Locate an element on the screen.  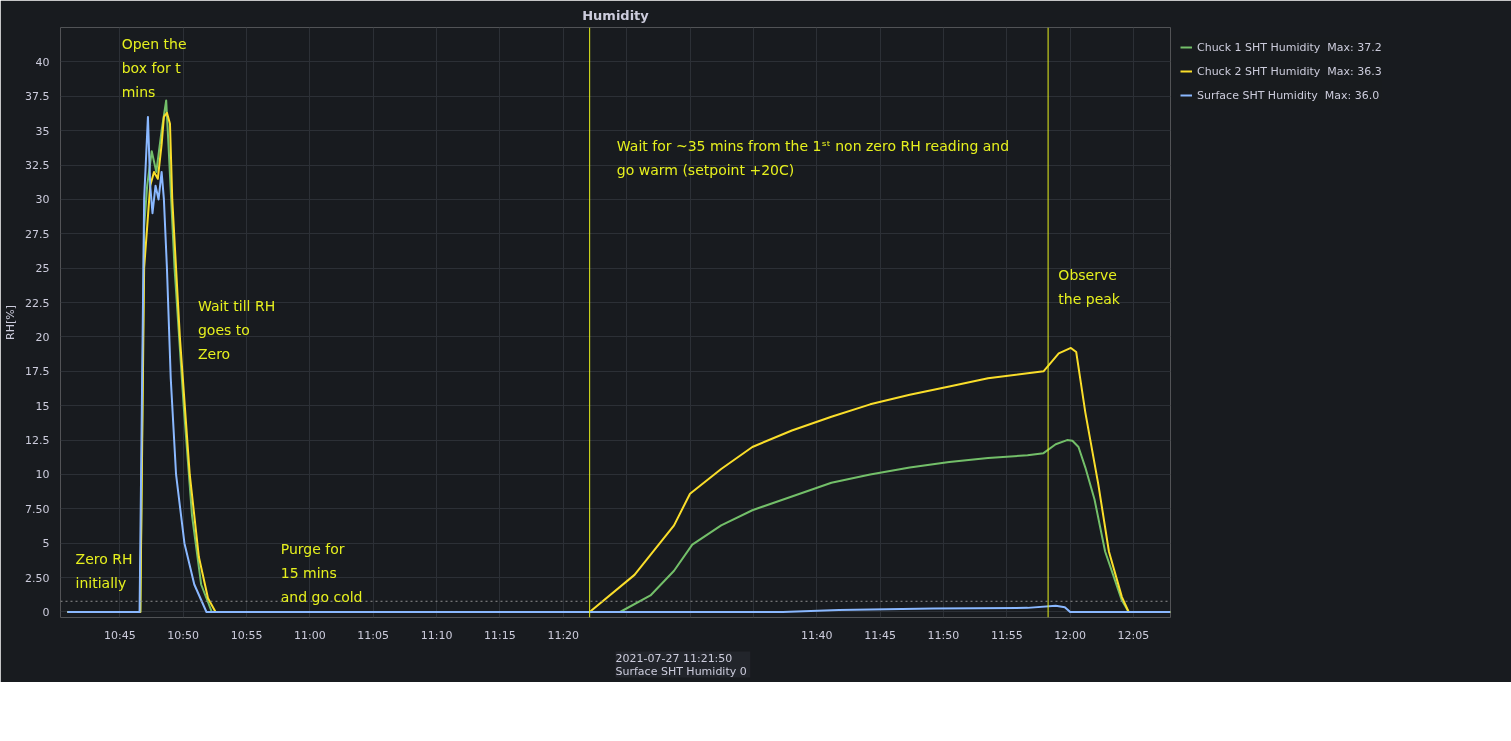
y-axis-title: RH[%] is located at coordinates (11, 322).